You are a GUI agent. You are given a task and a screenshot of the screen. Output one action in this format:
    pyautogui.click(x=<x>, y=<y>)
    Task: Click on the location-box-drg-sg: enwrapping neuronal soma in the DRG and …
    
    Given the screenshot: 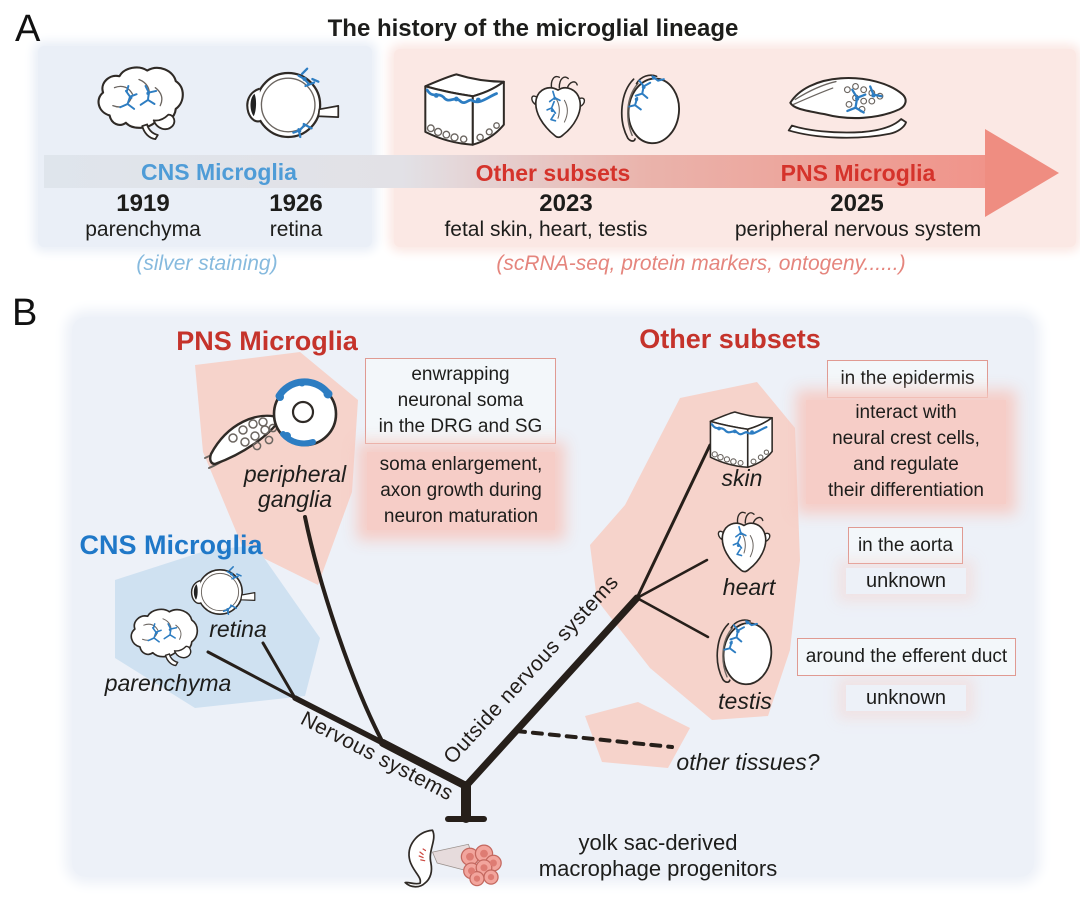 What is the action you would take?
    pyautogui.click(x=460, y=401)
    